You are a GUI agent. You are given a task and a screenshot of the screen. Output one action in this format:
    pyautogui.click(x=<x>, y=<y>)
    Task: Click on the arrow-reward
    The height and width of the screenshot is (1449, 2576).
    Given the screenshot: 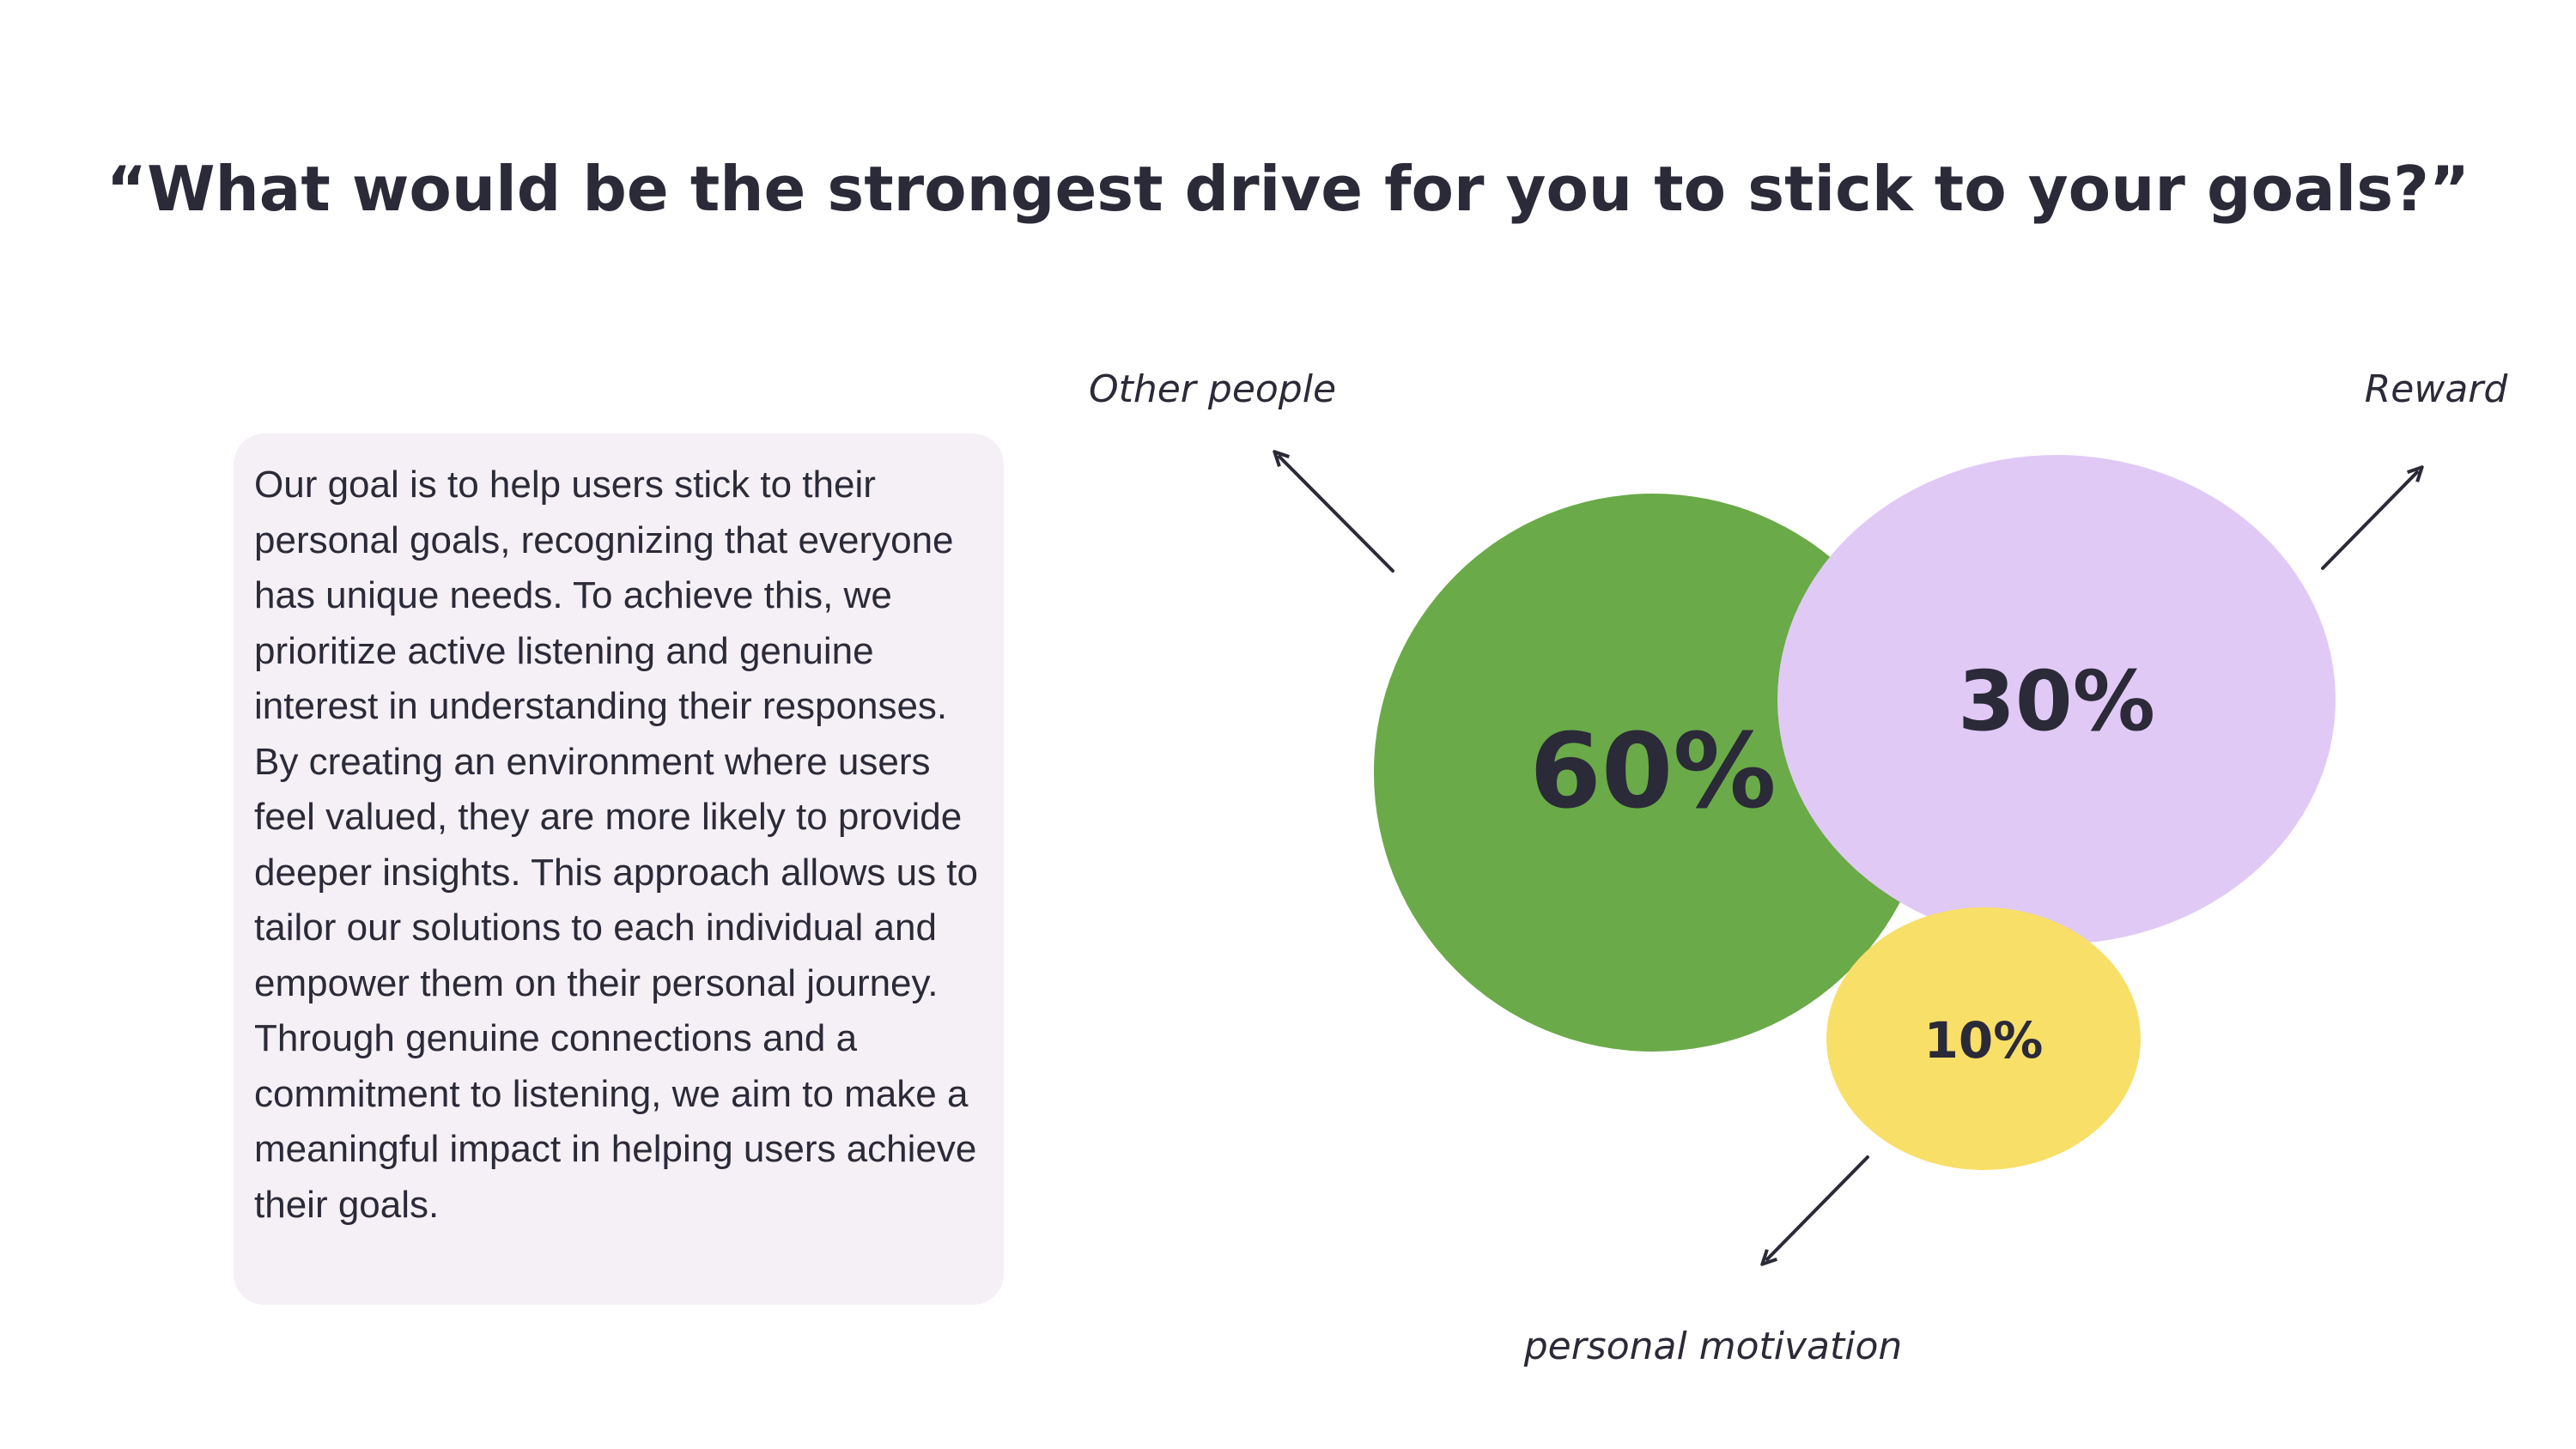 What is the action you would take?
    pyautogui.click(x=2369, y=521)
    